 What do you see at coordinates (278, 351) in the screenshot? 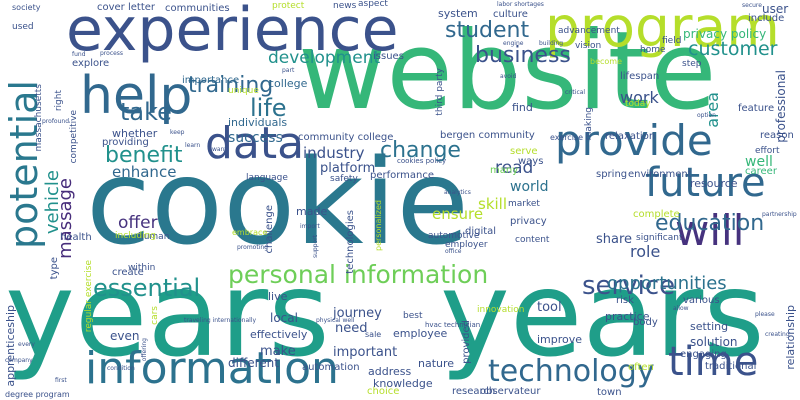
I see `word-make: make` at bounding box center [278, 351].